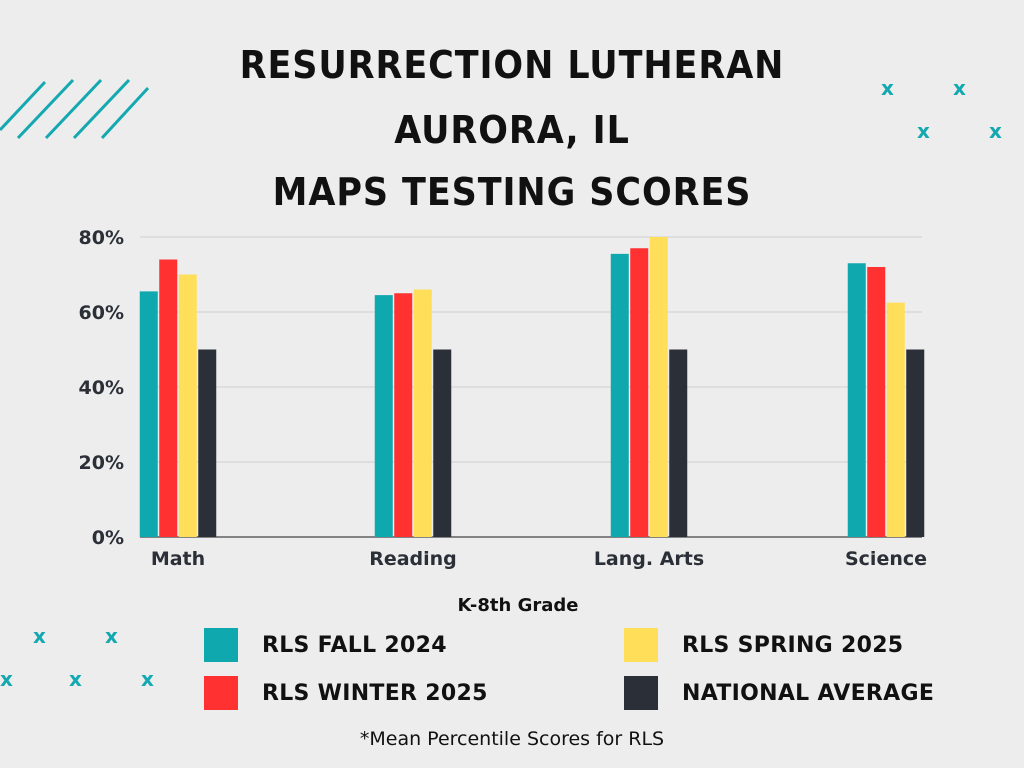  I want to click on legend-label: RLS SPRING 2025, so click(793, 645).